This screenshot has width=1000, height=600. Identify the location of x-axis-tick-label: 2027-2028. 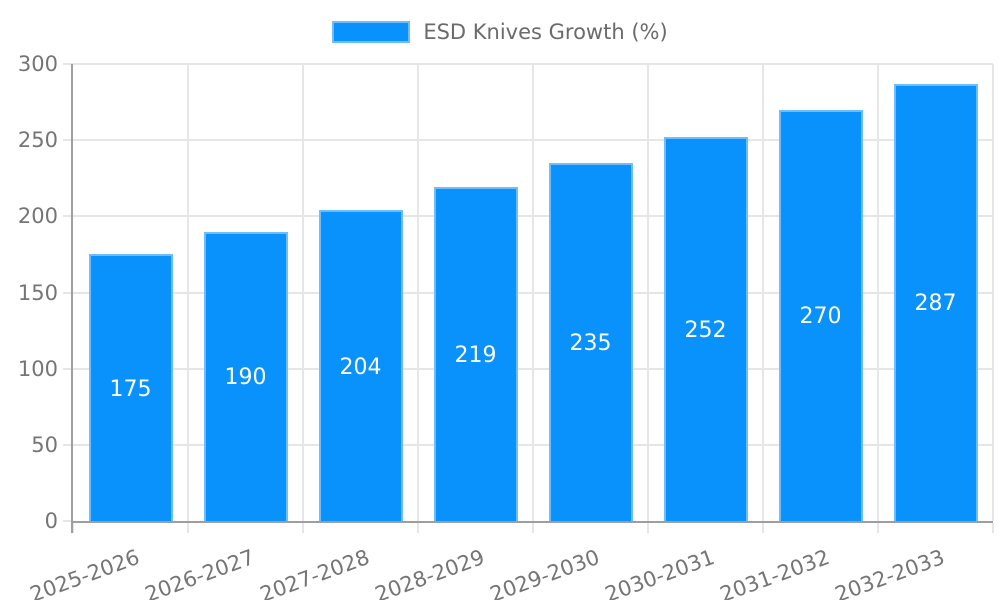
(314, 572).